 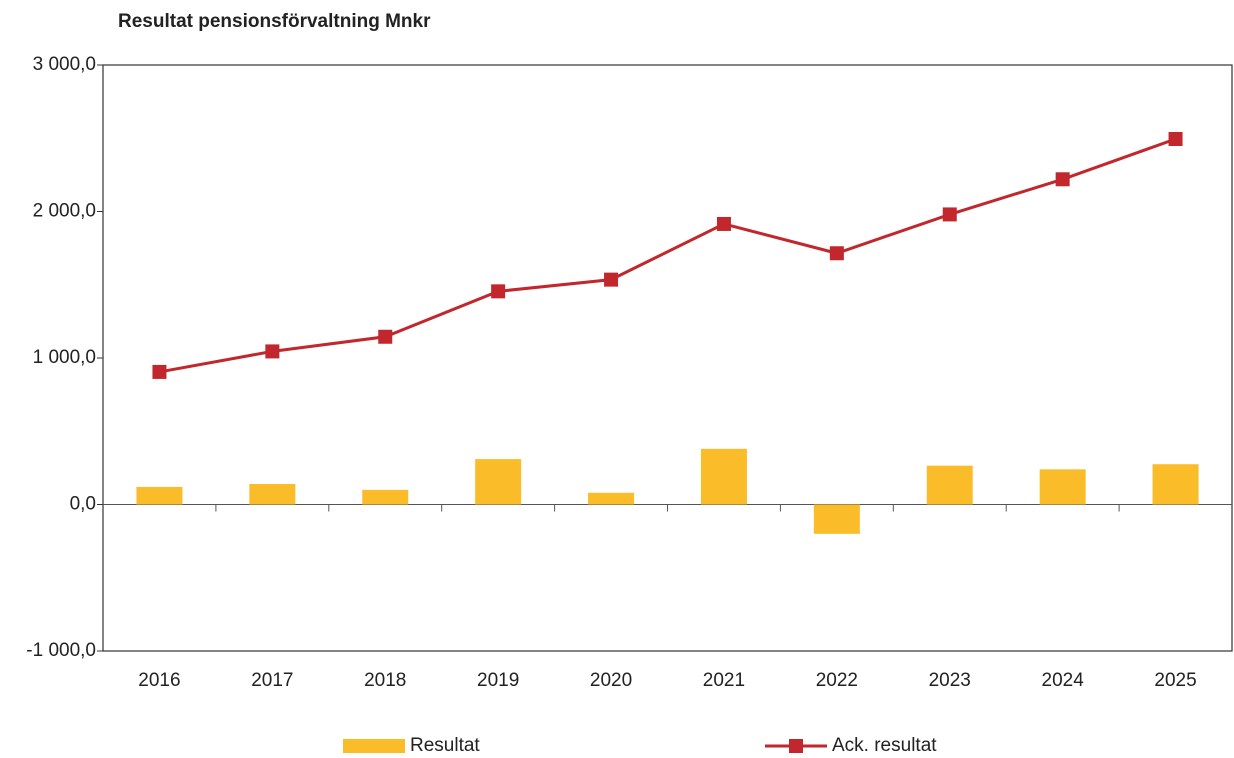 I want to click on legend-label: Resultat, so click(x=445, y=745).